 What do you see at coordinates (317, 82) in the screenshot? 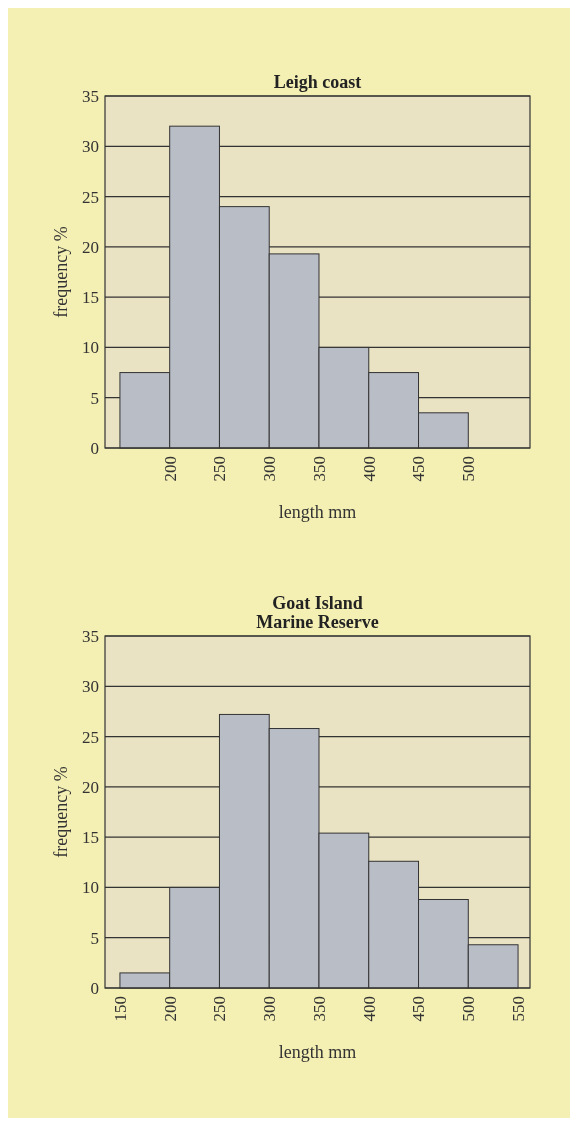
I see `chart-title: Leigh coast` at bounding box center [317, 82].